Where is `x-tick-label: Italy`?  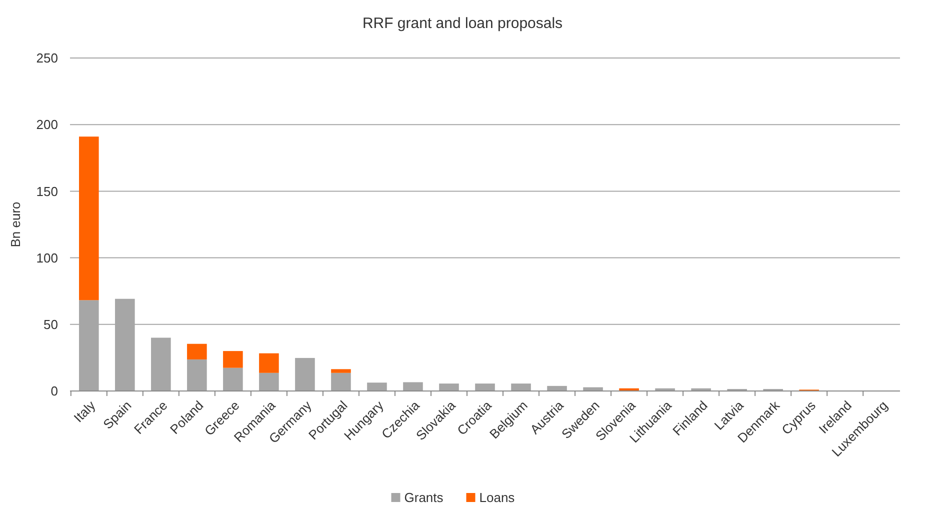
x-tick-label: Italy is located at coordinates (84, 411).